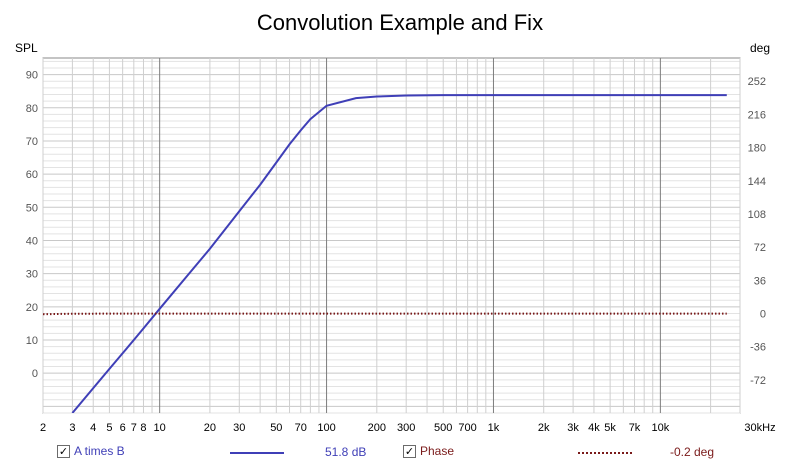 This screenshot has height=466, width=800. What do you see at coordinates (257, 453) in the screenshot?
I see `legend-swatch-a-times-b` at bounding box center [257, 453].